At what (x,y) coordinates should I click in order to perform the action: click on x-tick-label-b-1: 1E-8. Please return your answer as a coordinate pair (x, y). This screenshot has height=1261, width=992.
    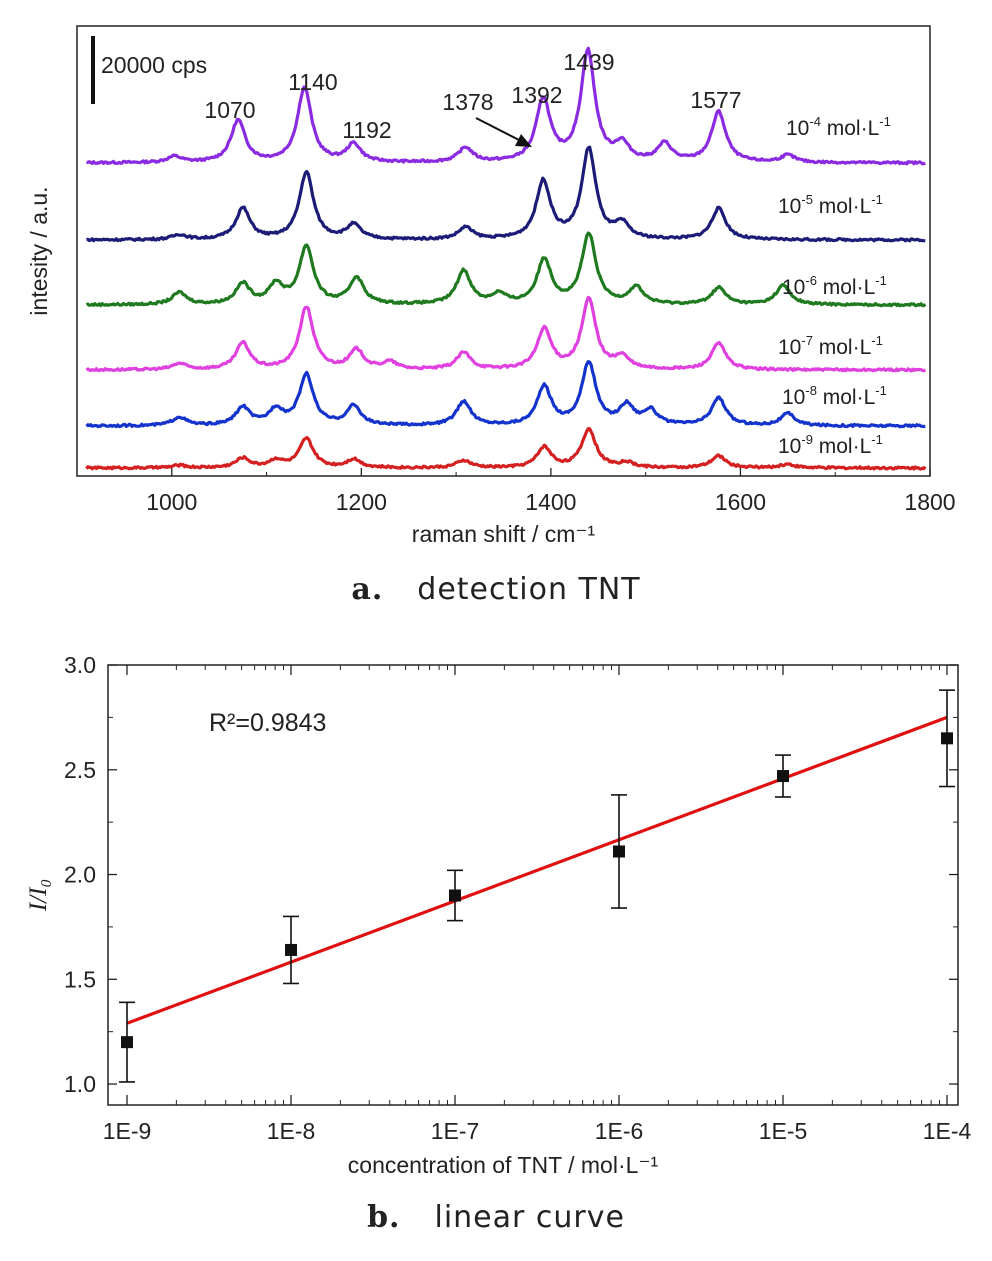
    Looking at the image, I should click on (291, 1131).